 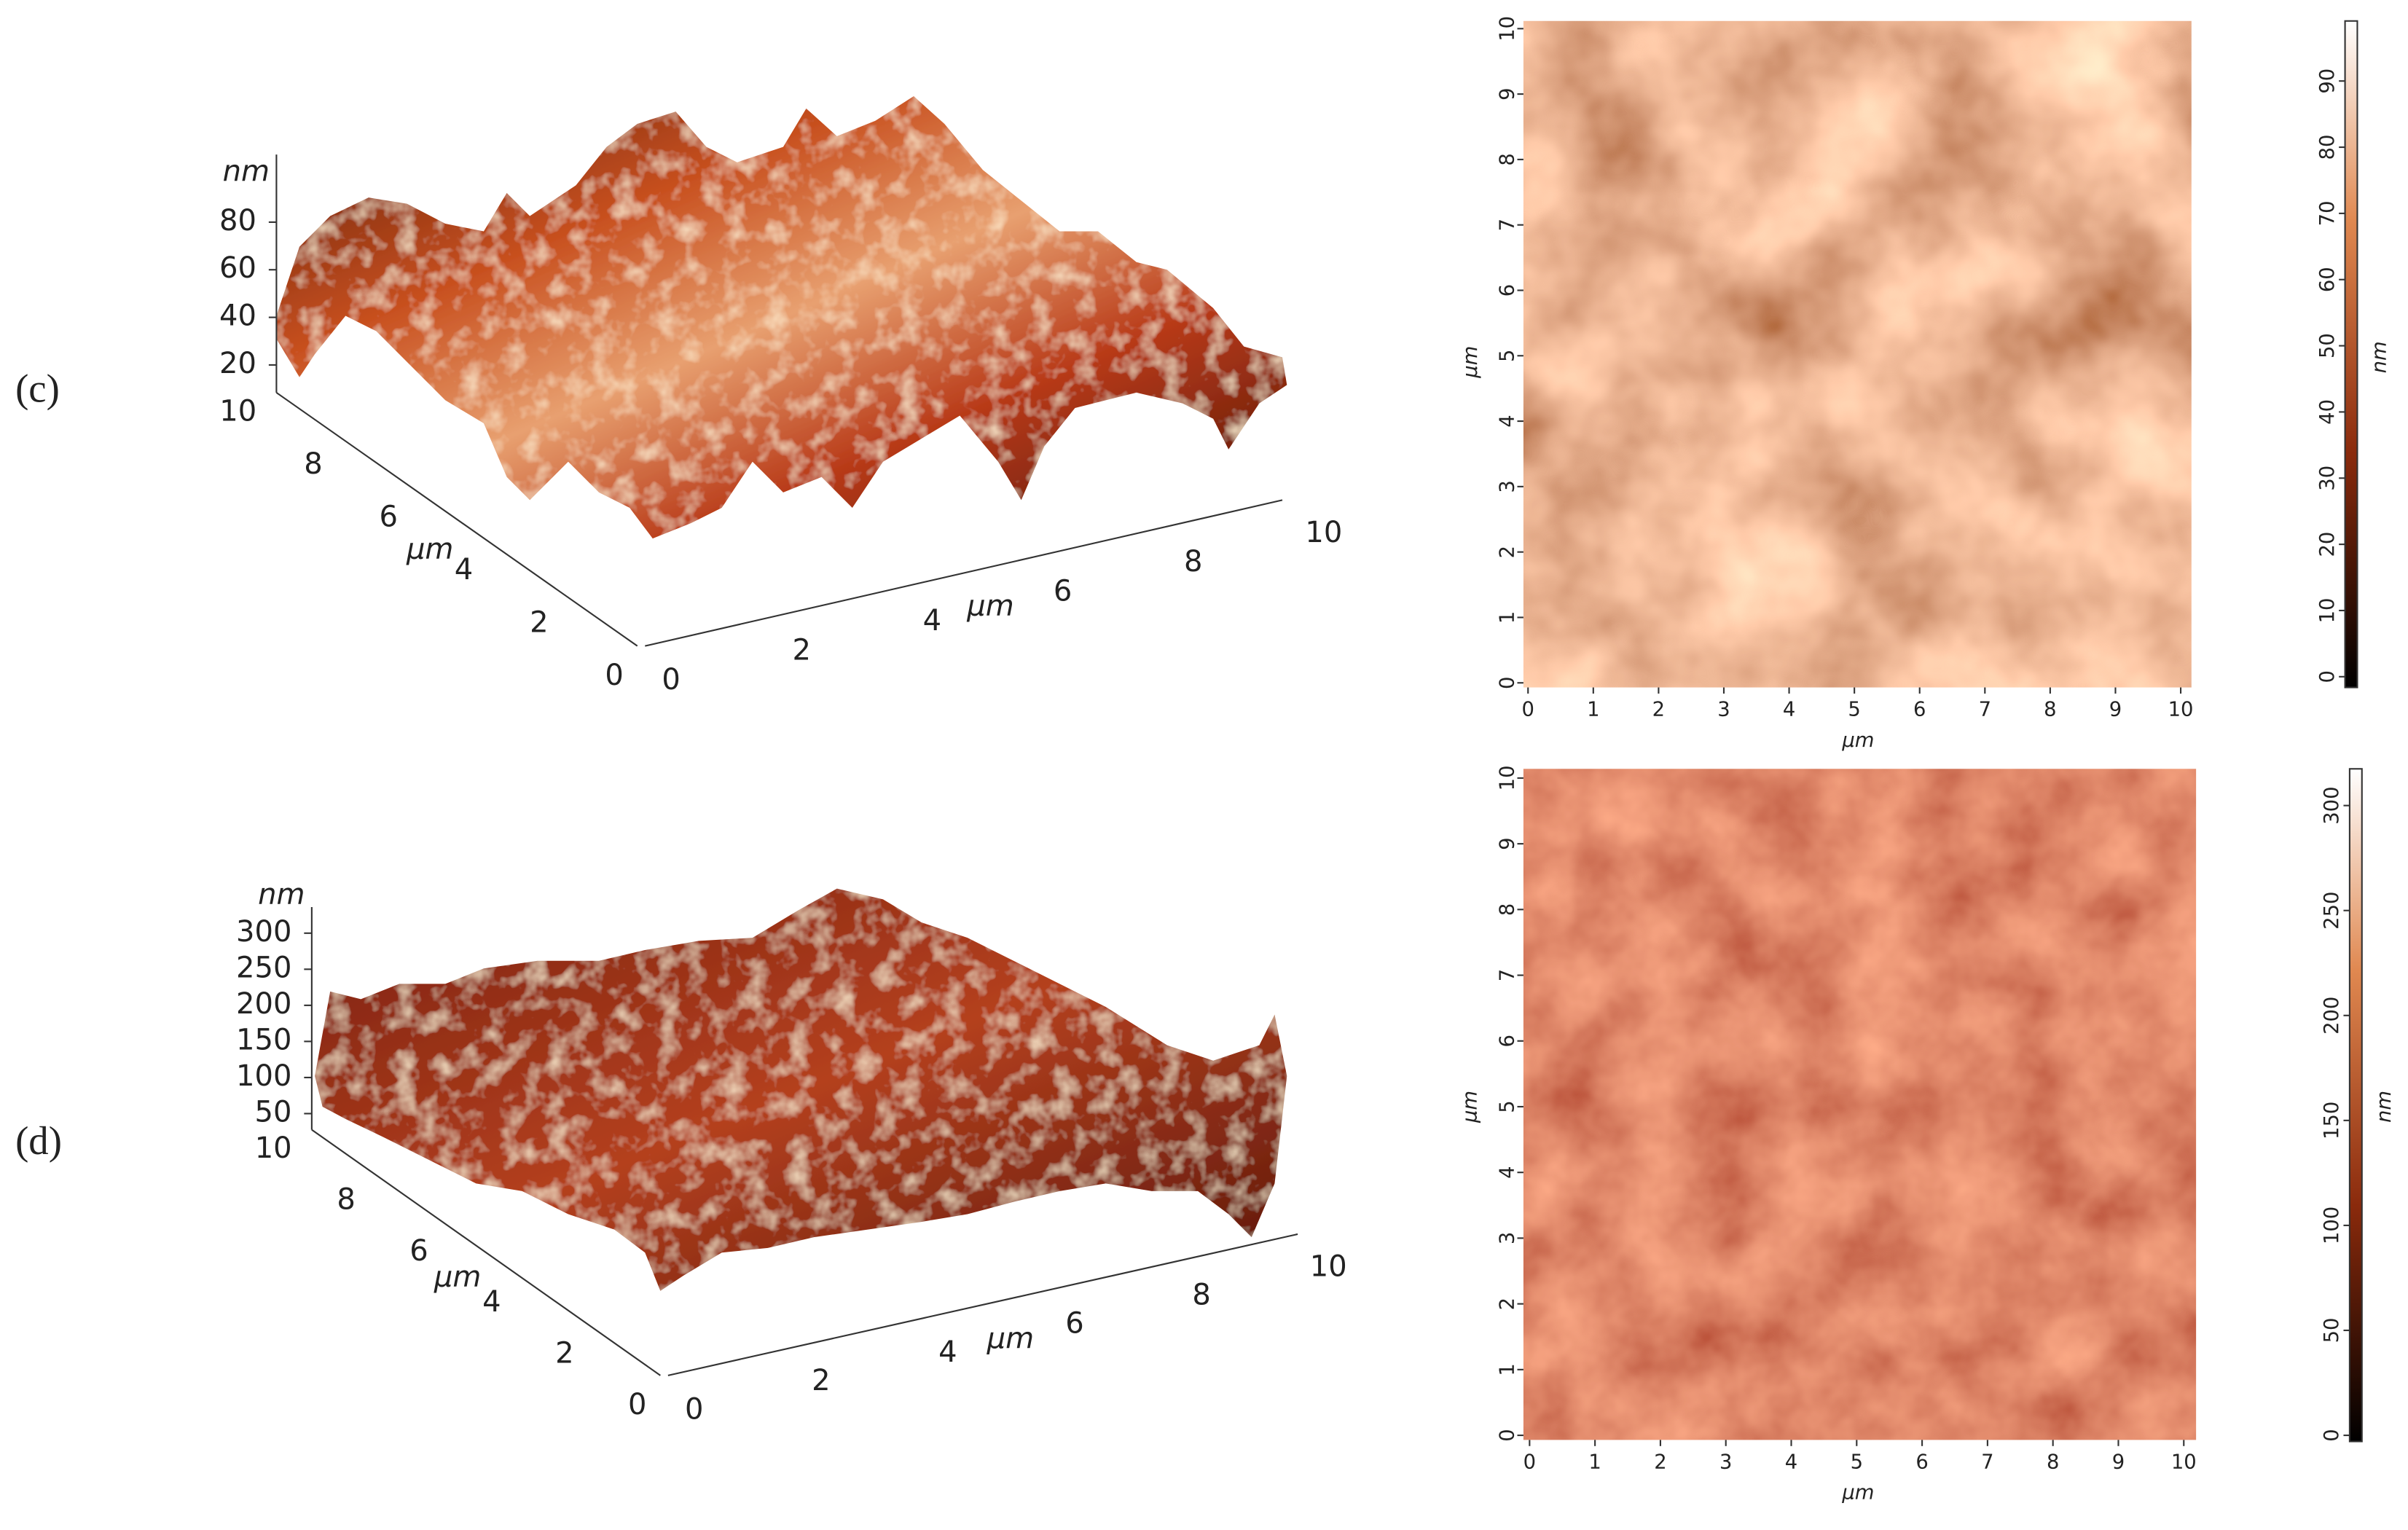 I want to click on x-axis, so click(x=982, y=1304).